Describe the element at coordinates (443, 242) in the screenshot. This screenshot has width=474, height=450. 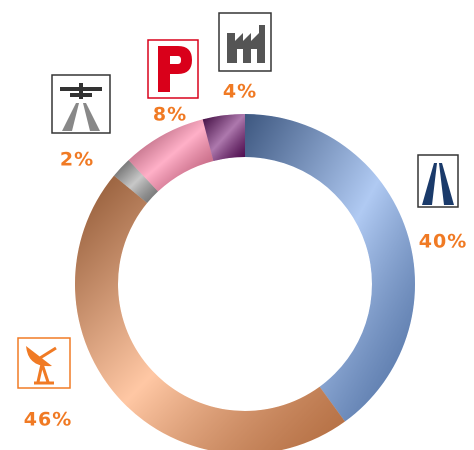
I see `value-label: 40%` at that location.